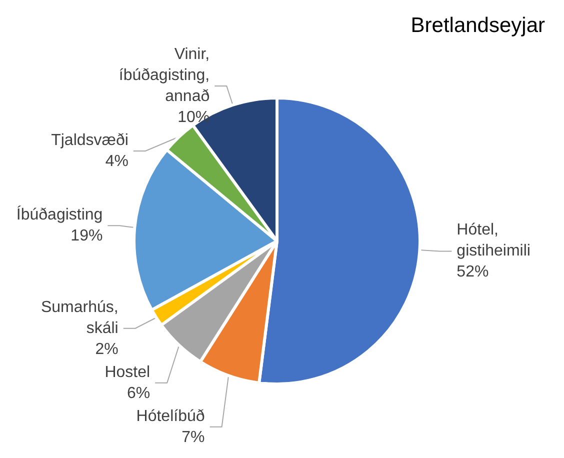  I want to click on slice-label: Hótelíbúð, so click(170, 416).